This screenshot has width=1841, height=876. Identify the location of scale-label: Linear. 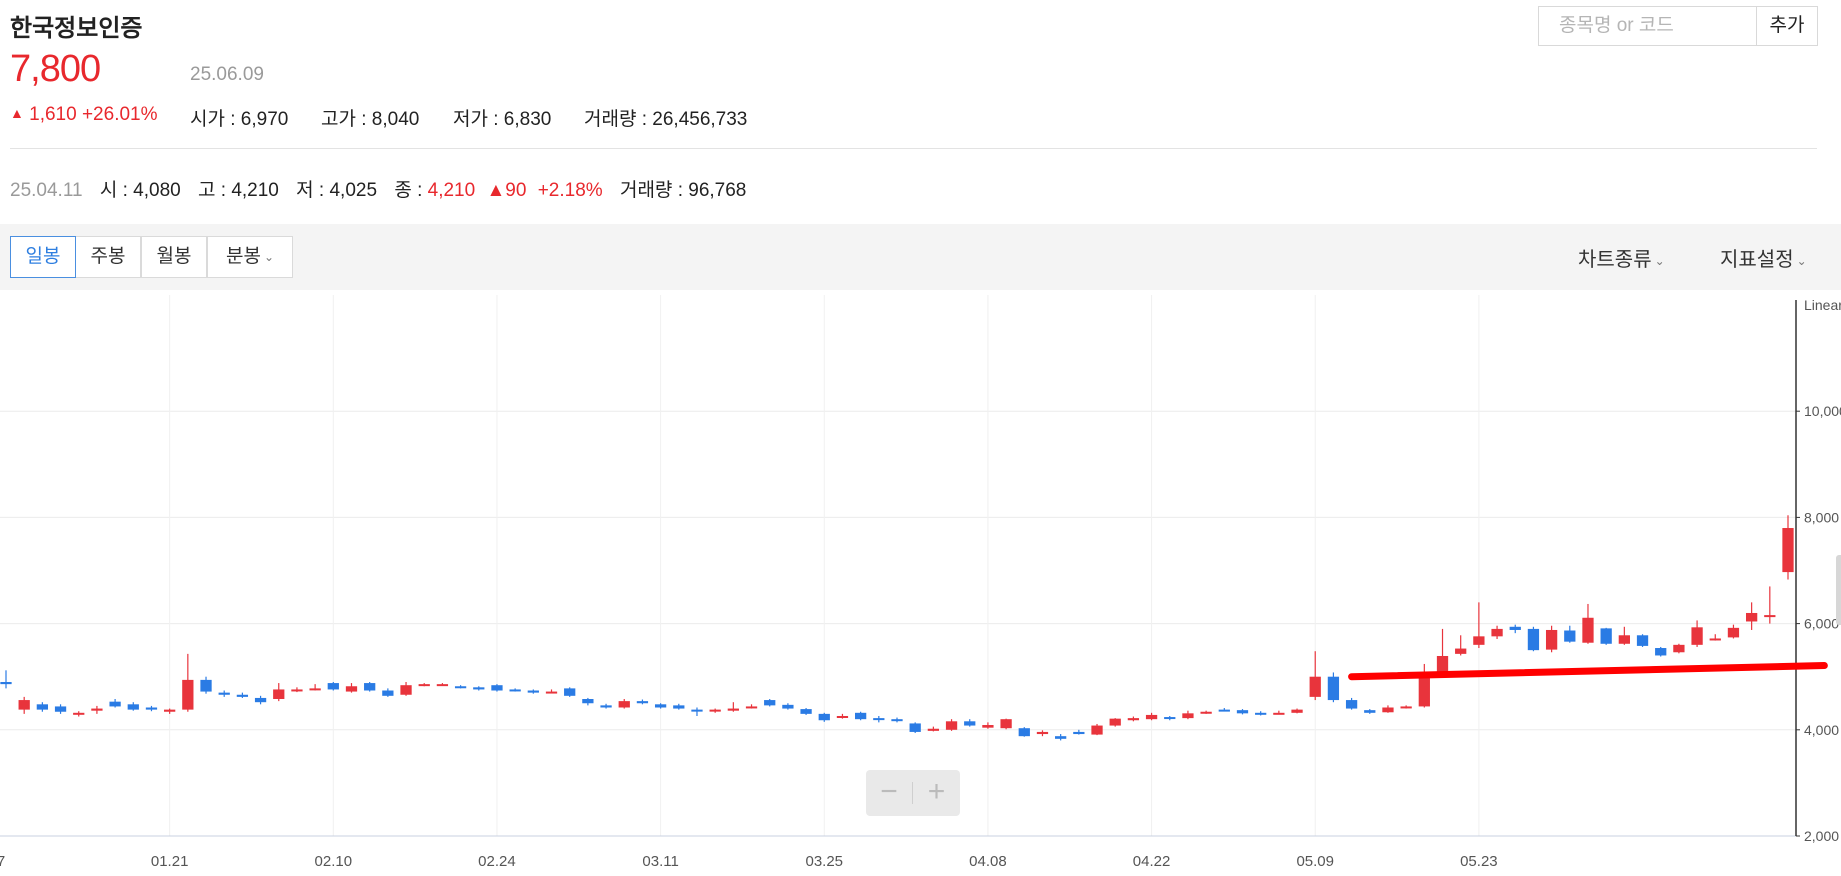
(1822, 305).